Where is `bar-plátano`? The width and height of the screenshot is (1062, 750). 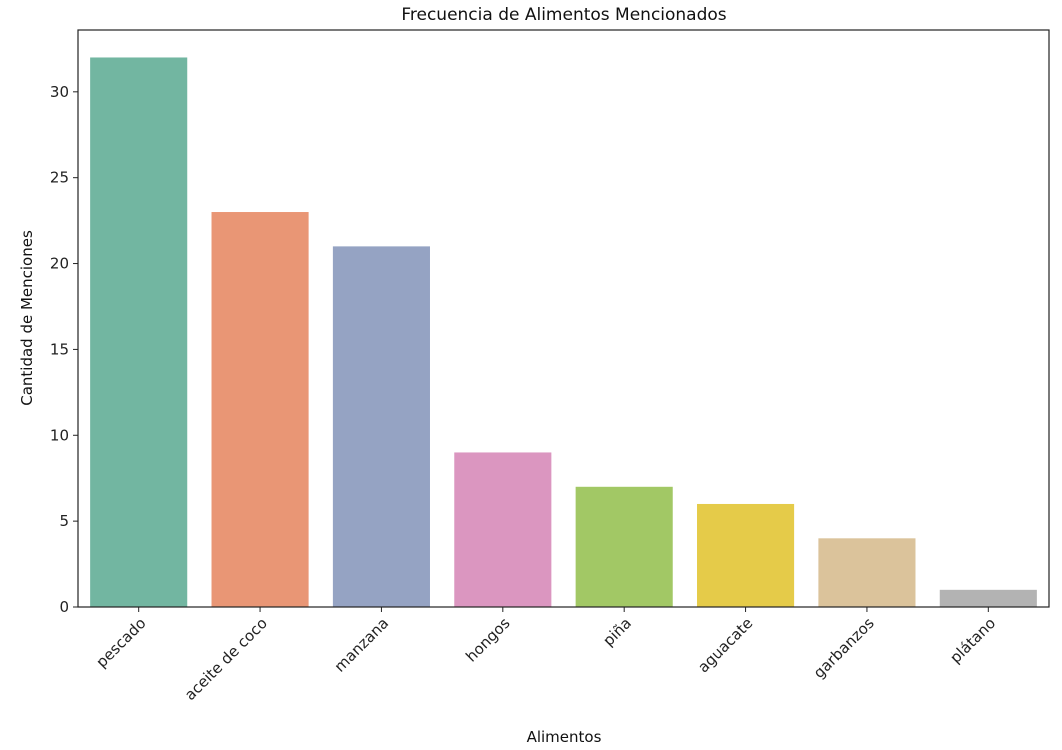 bar-plátano is located at coordinates (988, 598).